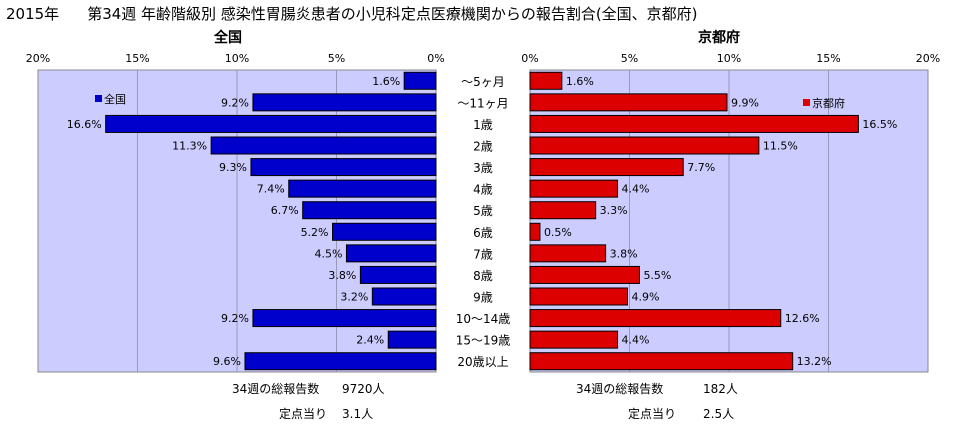  I want to click on category-label: 7歳, so click(483, 254).